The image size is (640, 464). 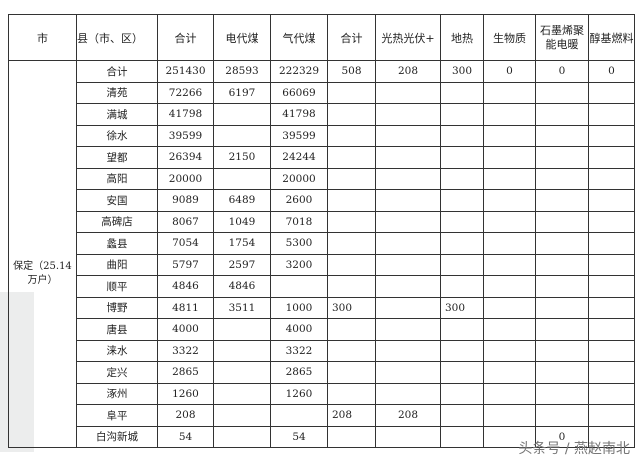 What do you see at coordinates (299, 92) in the screenshot?
I see `value-cell: 66069` at bounding box center [299, 92].